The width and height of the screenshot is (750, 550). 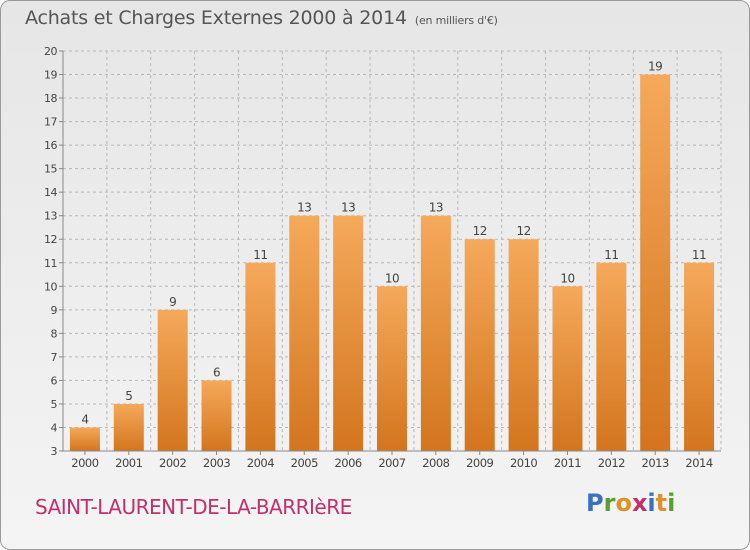 I want to click on x-tick-label: 2000, so click(x=84, y=463).